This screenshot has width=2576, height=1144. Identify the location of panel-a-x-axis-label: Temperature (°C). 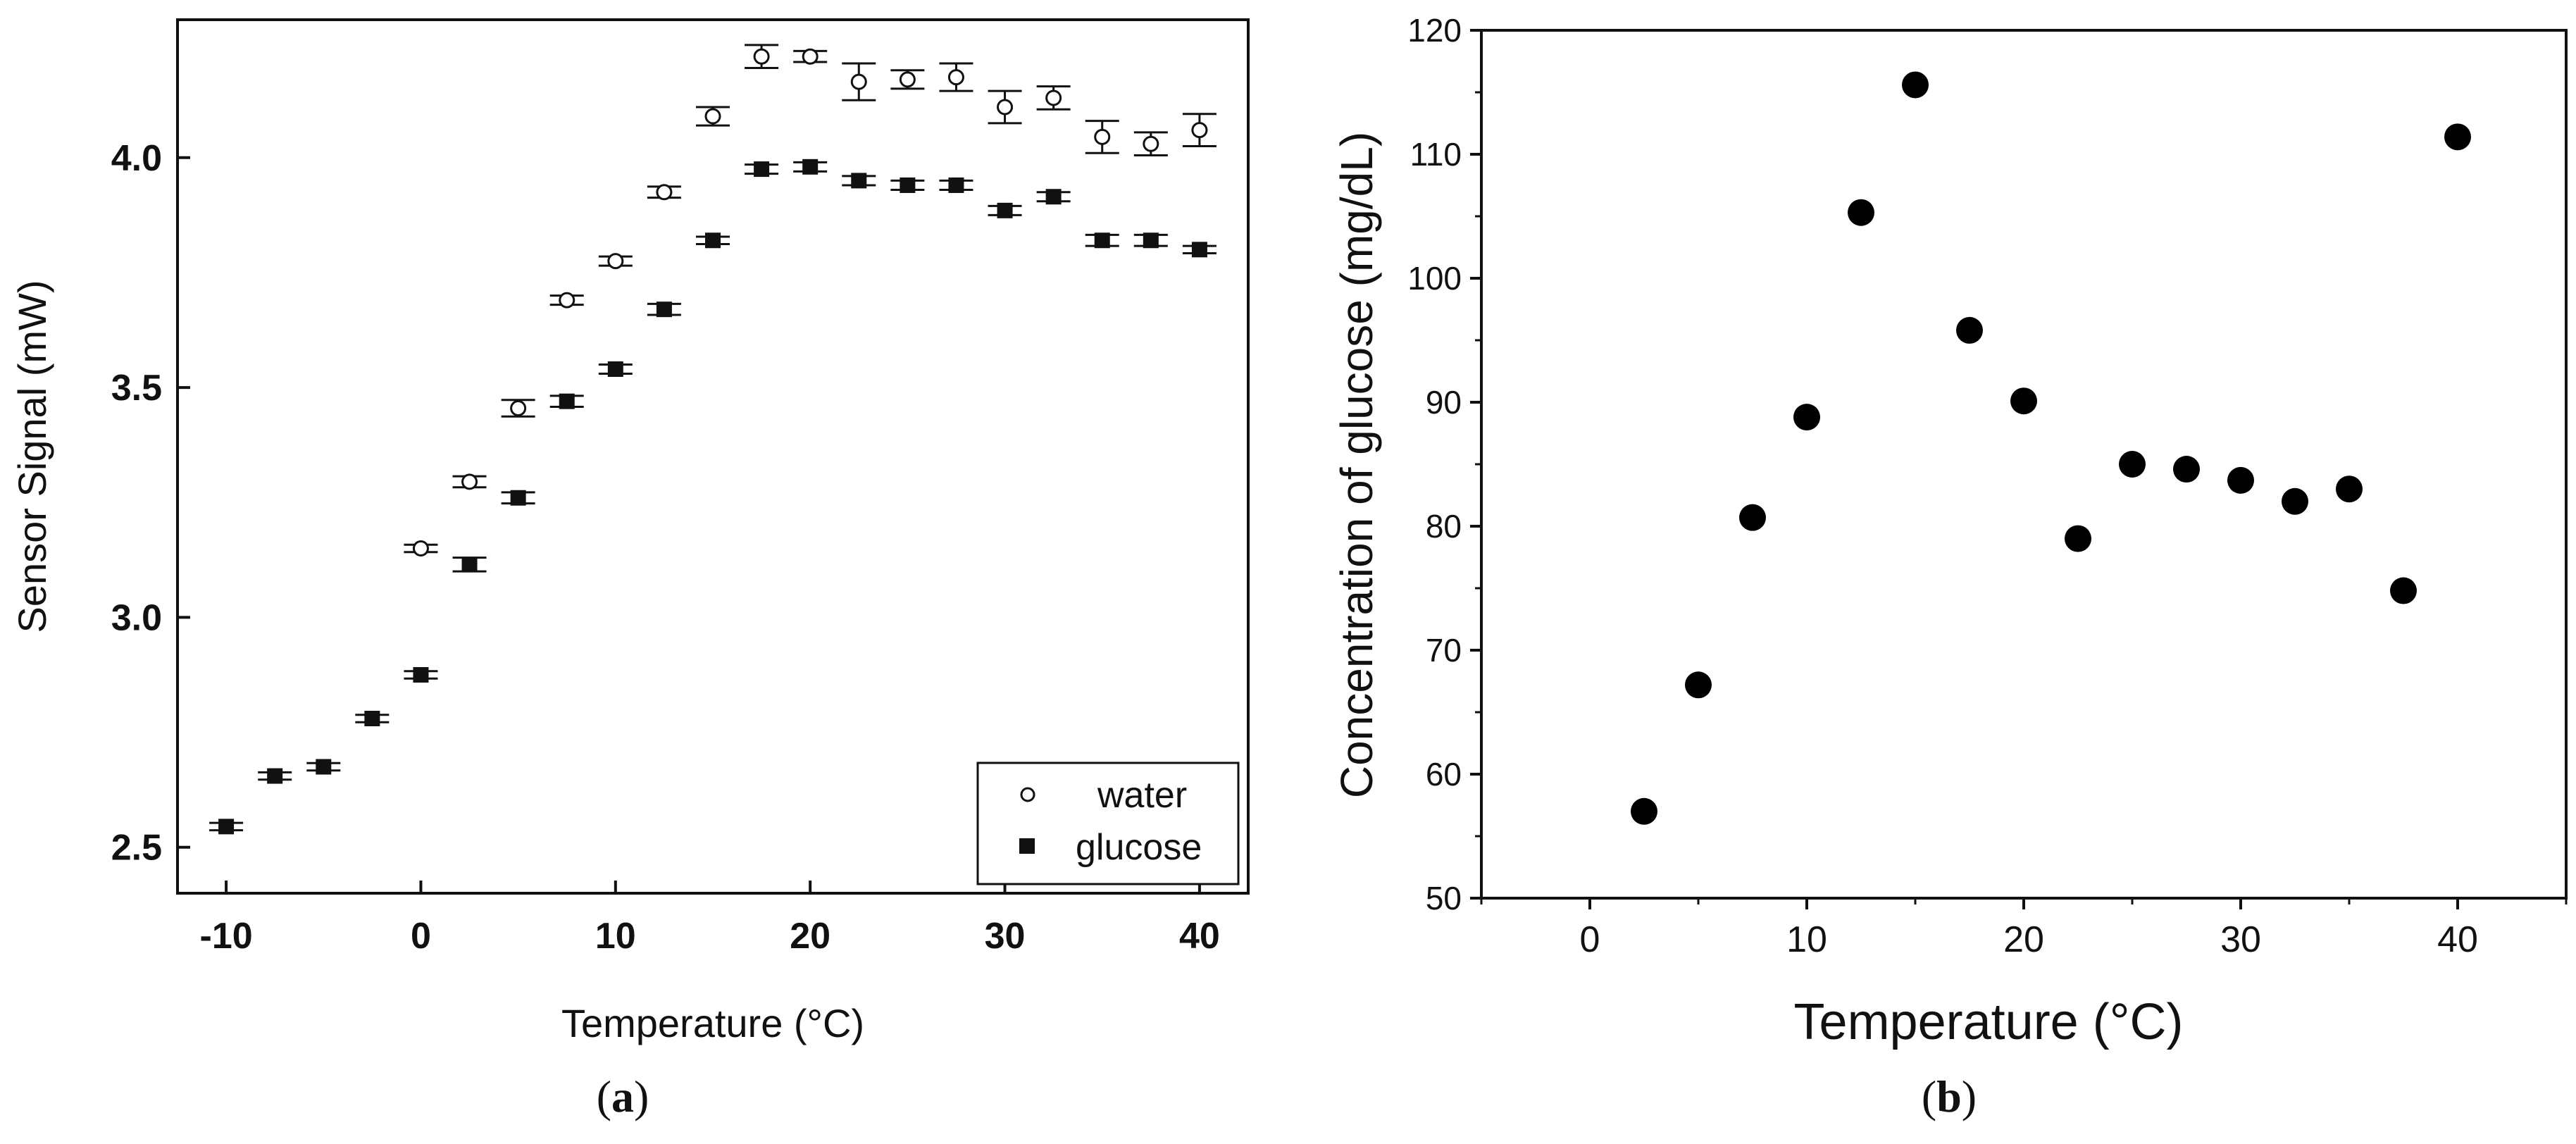
(712, 1023).